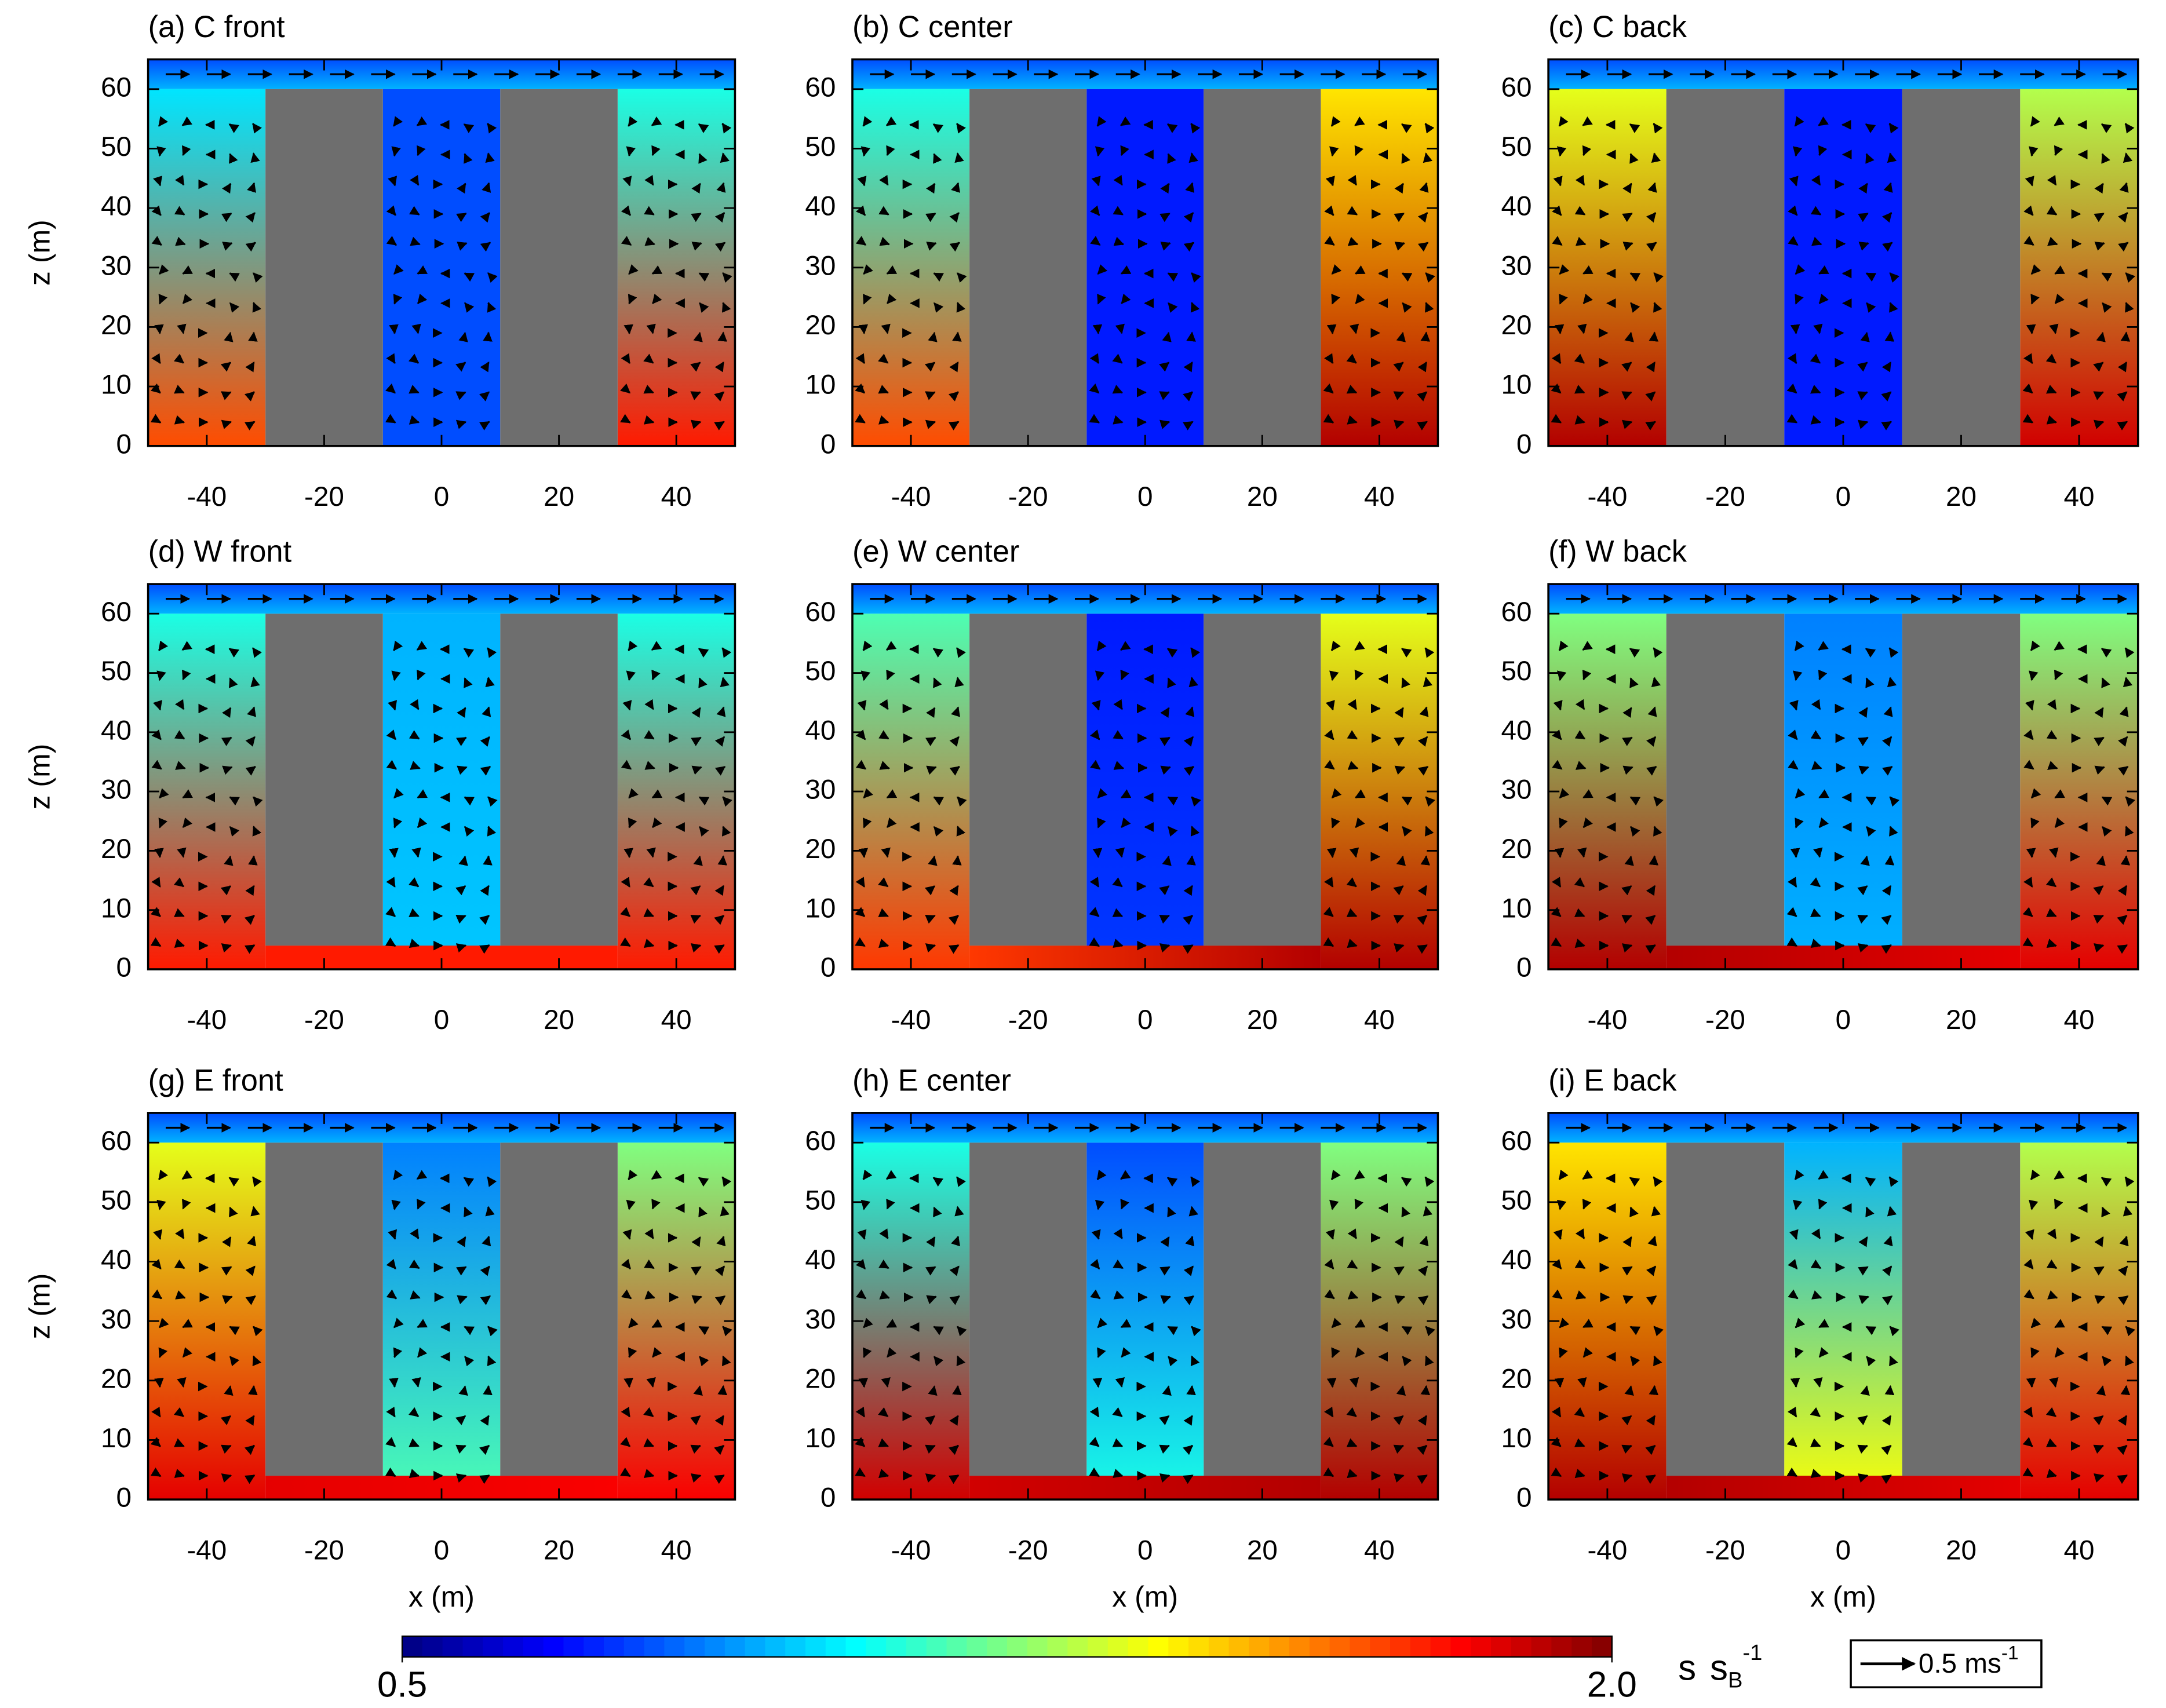  Describe the element at coordinates (1962, 780) in the screenshot. I see `building` at that location.